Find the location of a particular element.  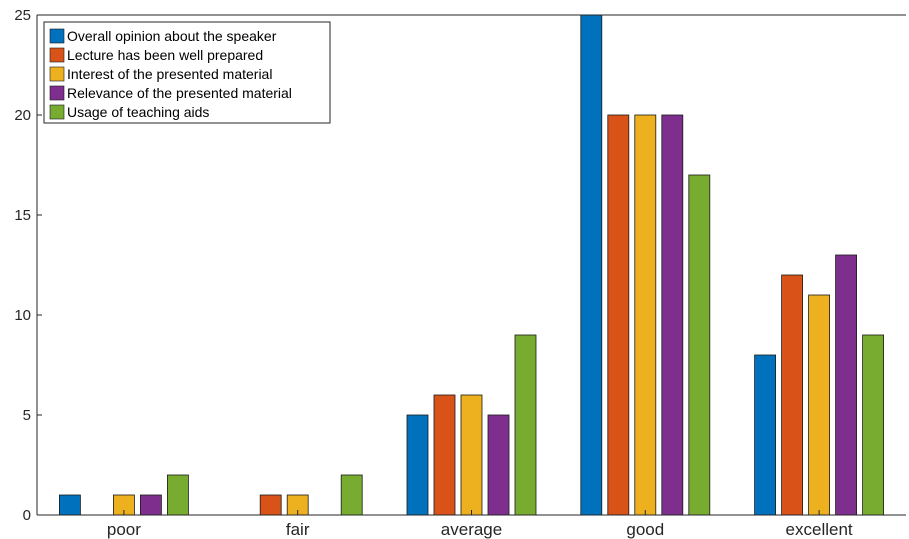

y-tick-label: 0 is located at coordinates (27, 515).